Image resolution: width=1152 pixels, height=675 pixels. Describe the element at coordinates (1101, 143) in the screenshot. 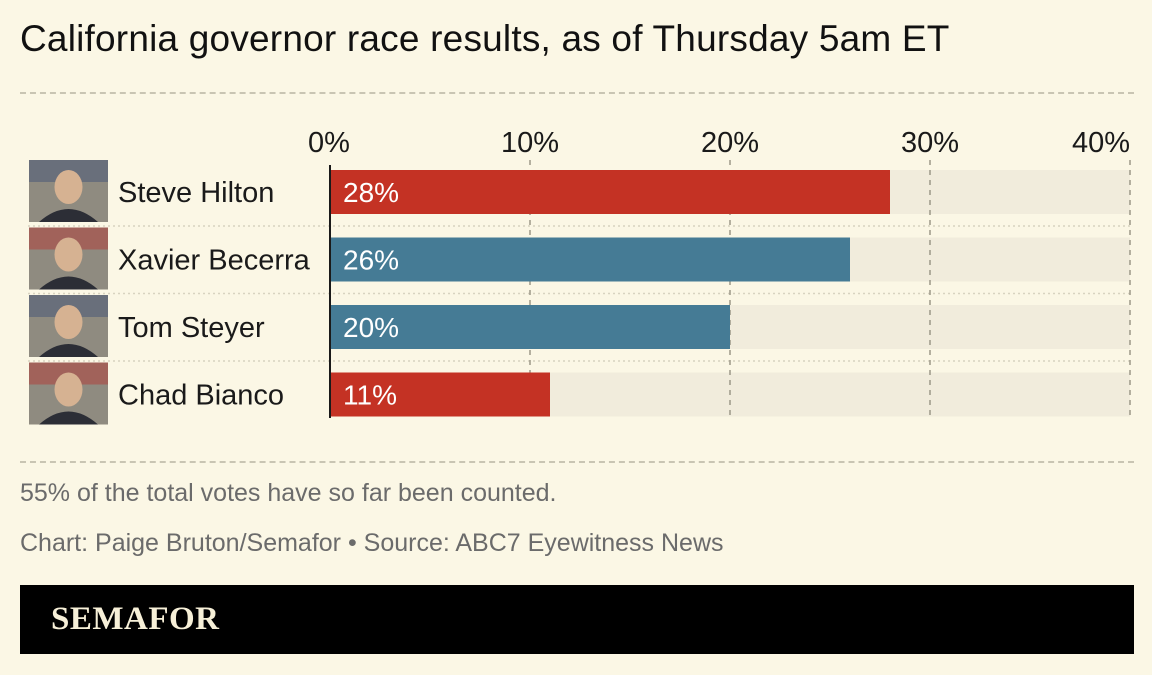

I see `x-tick-label: 40%` at that location.